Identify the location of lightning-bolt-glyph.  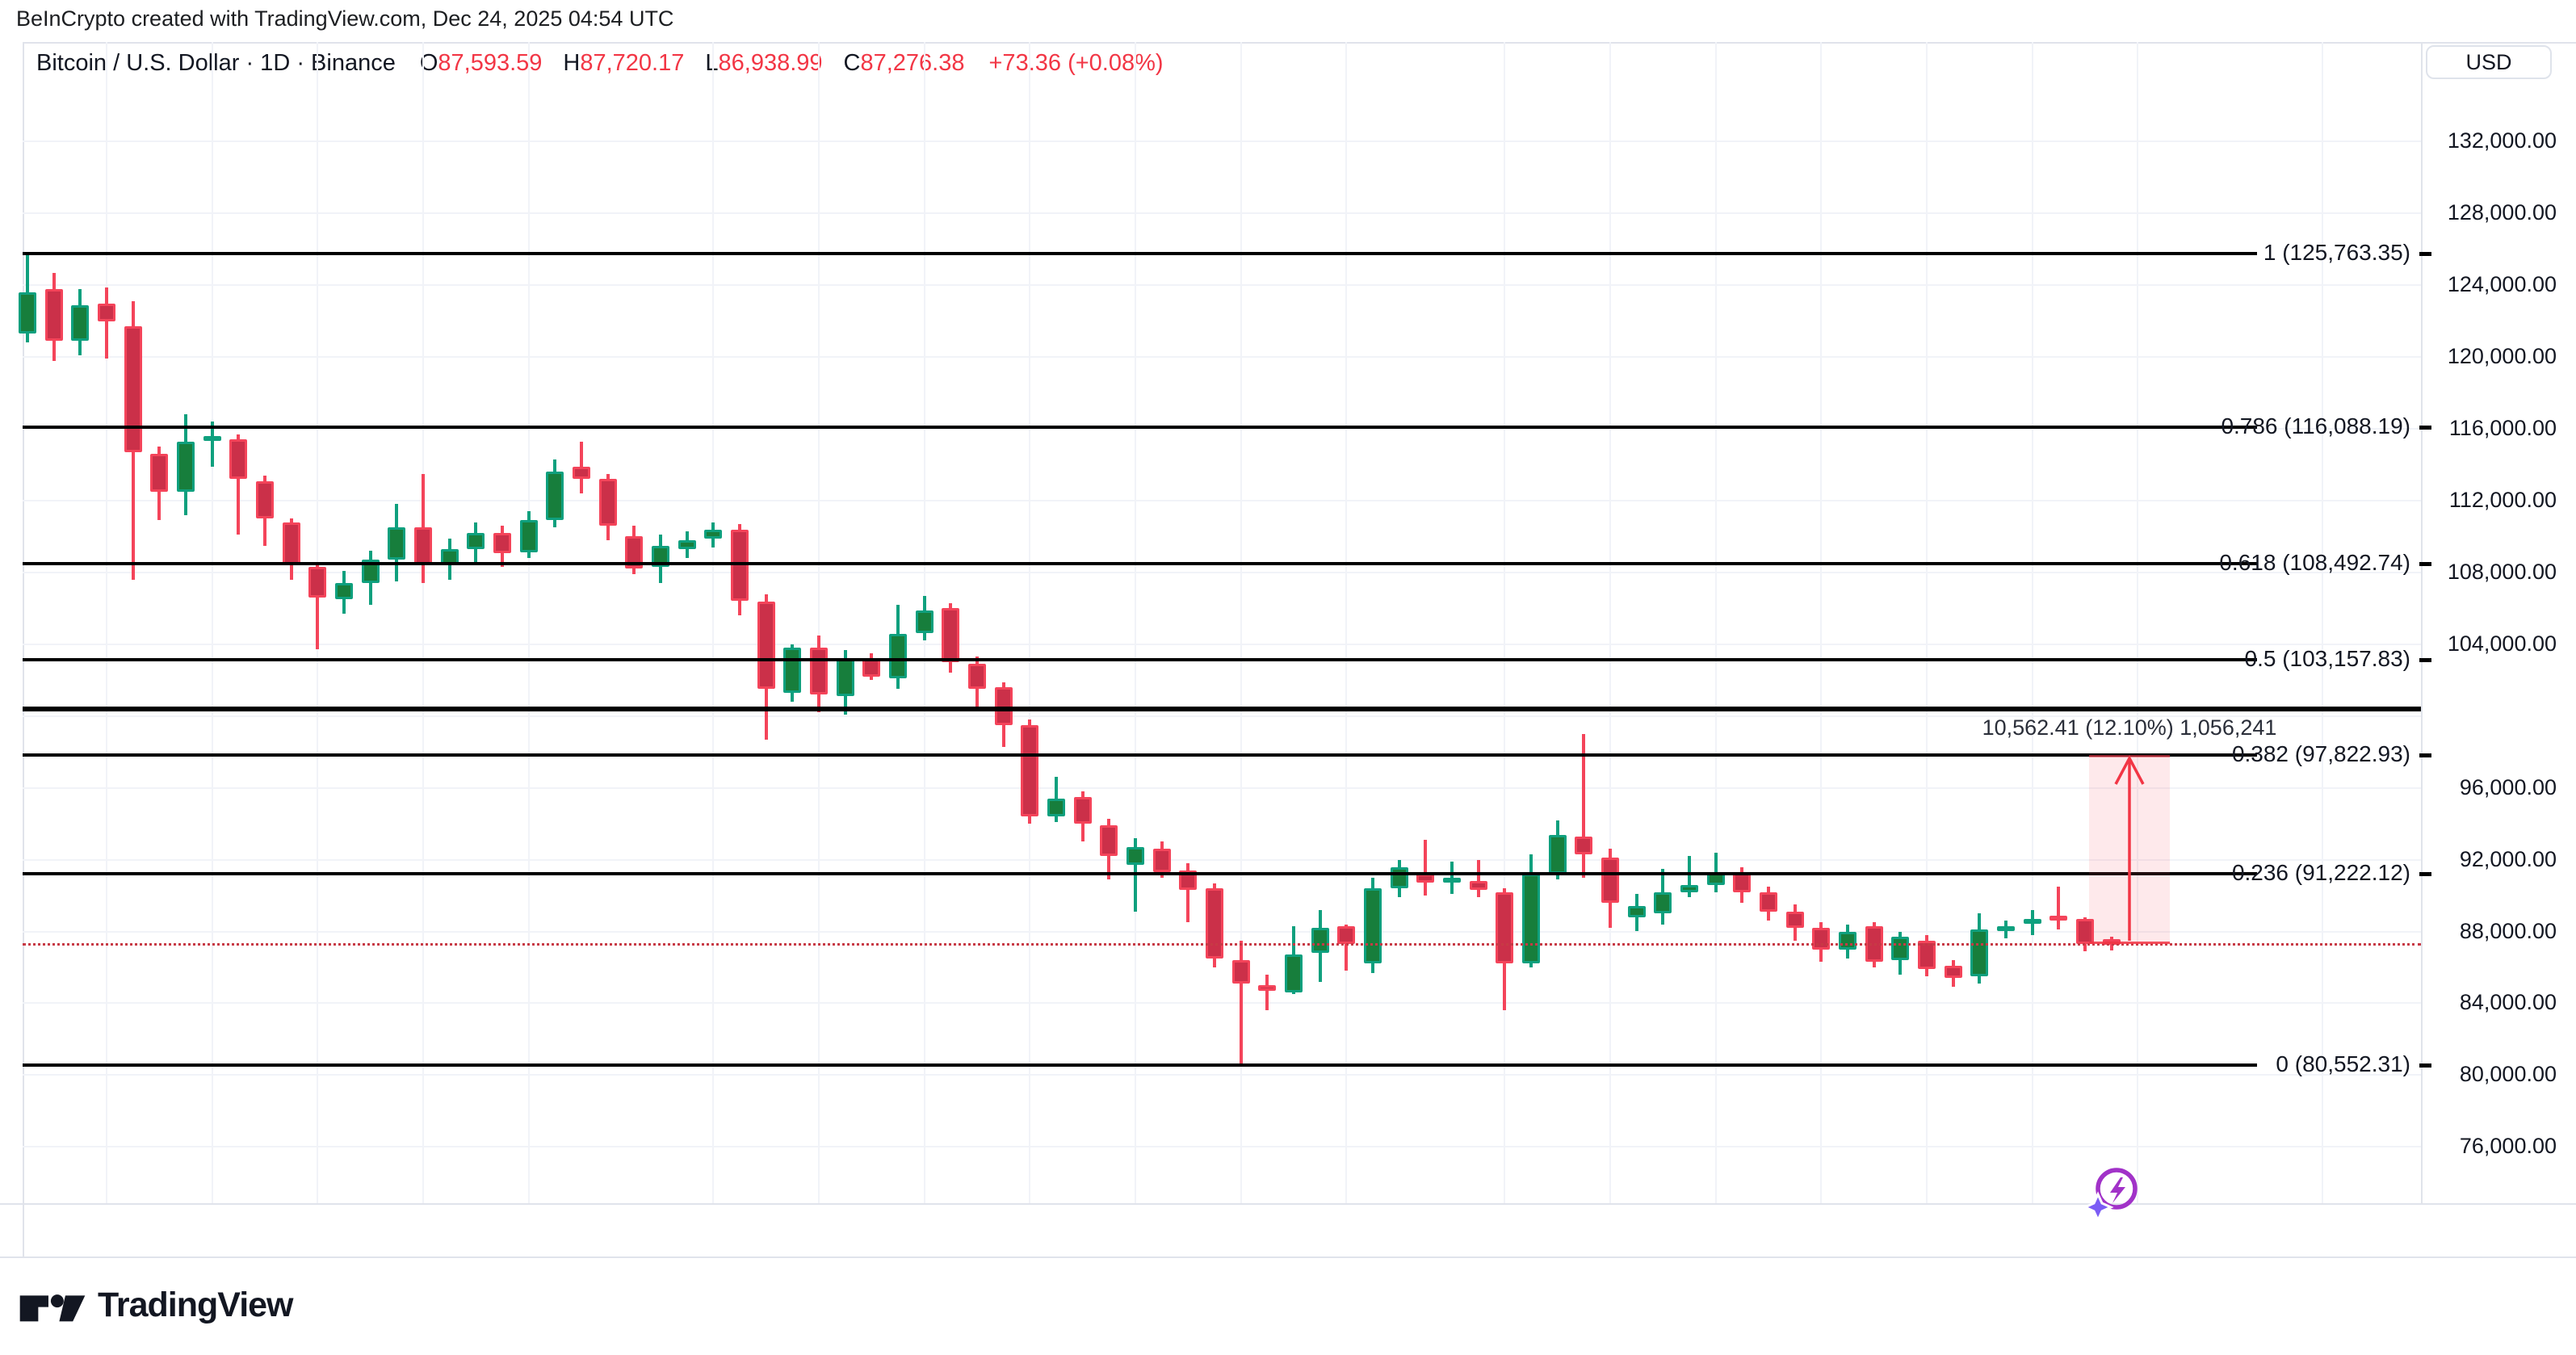
(2117, 1190).